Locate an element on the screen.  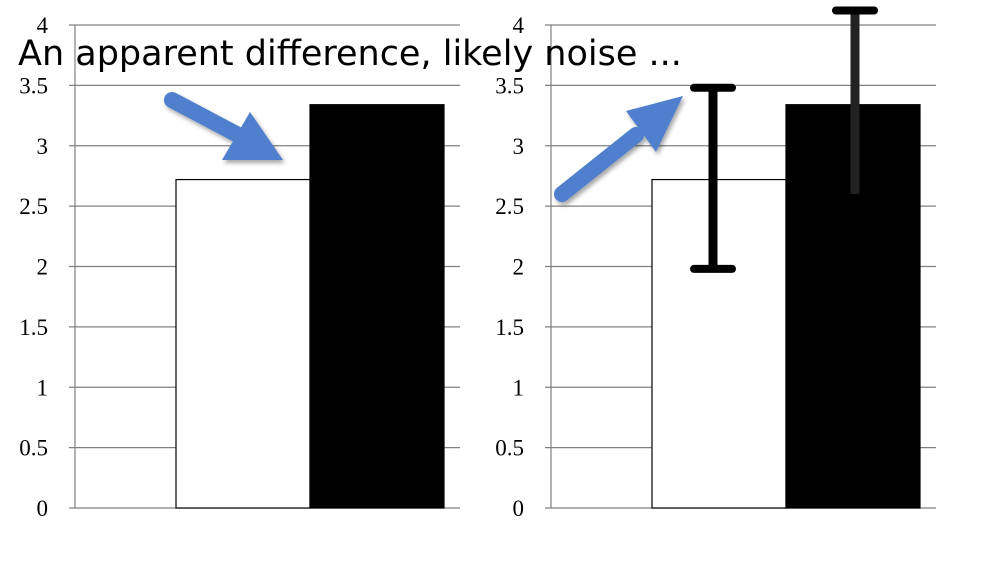
left-arrow-icon is located at coordinates (223, 126).